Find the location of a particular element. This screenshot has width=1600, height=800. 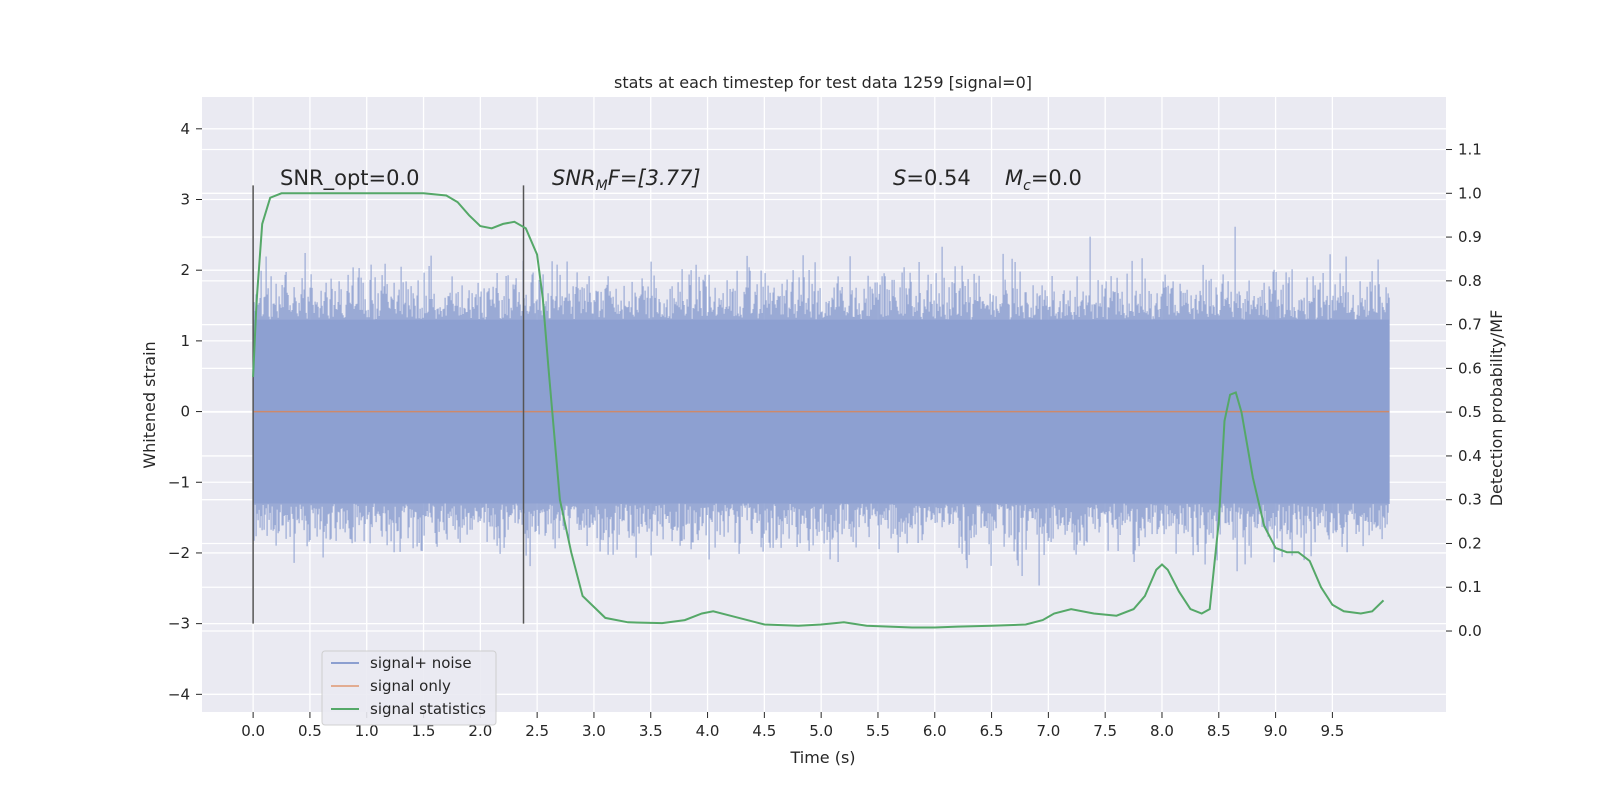

y-tick-label: 2 is located at coordinates (185, 270).